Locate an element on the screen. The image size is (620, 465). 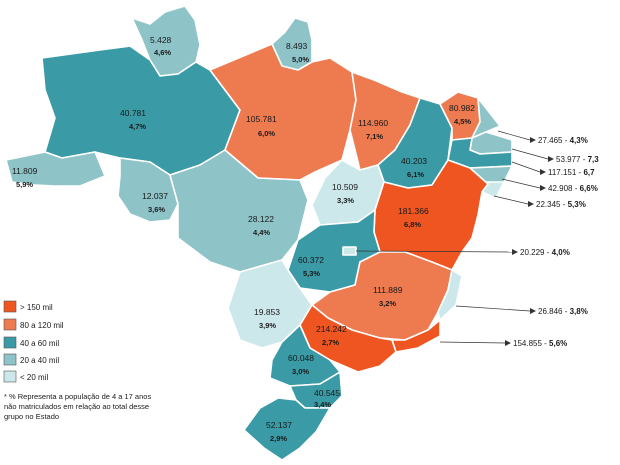
label-pa-value: 105.781 is located at coordinates (261, 119).